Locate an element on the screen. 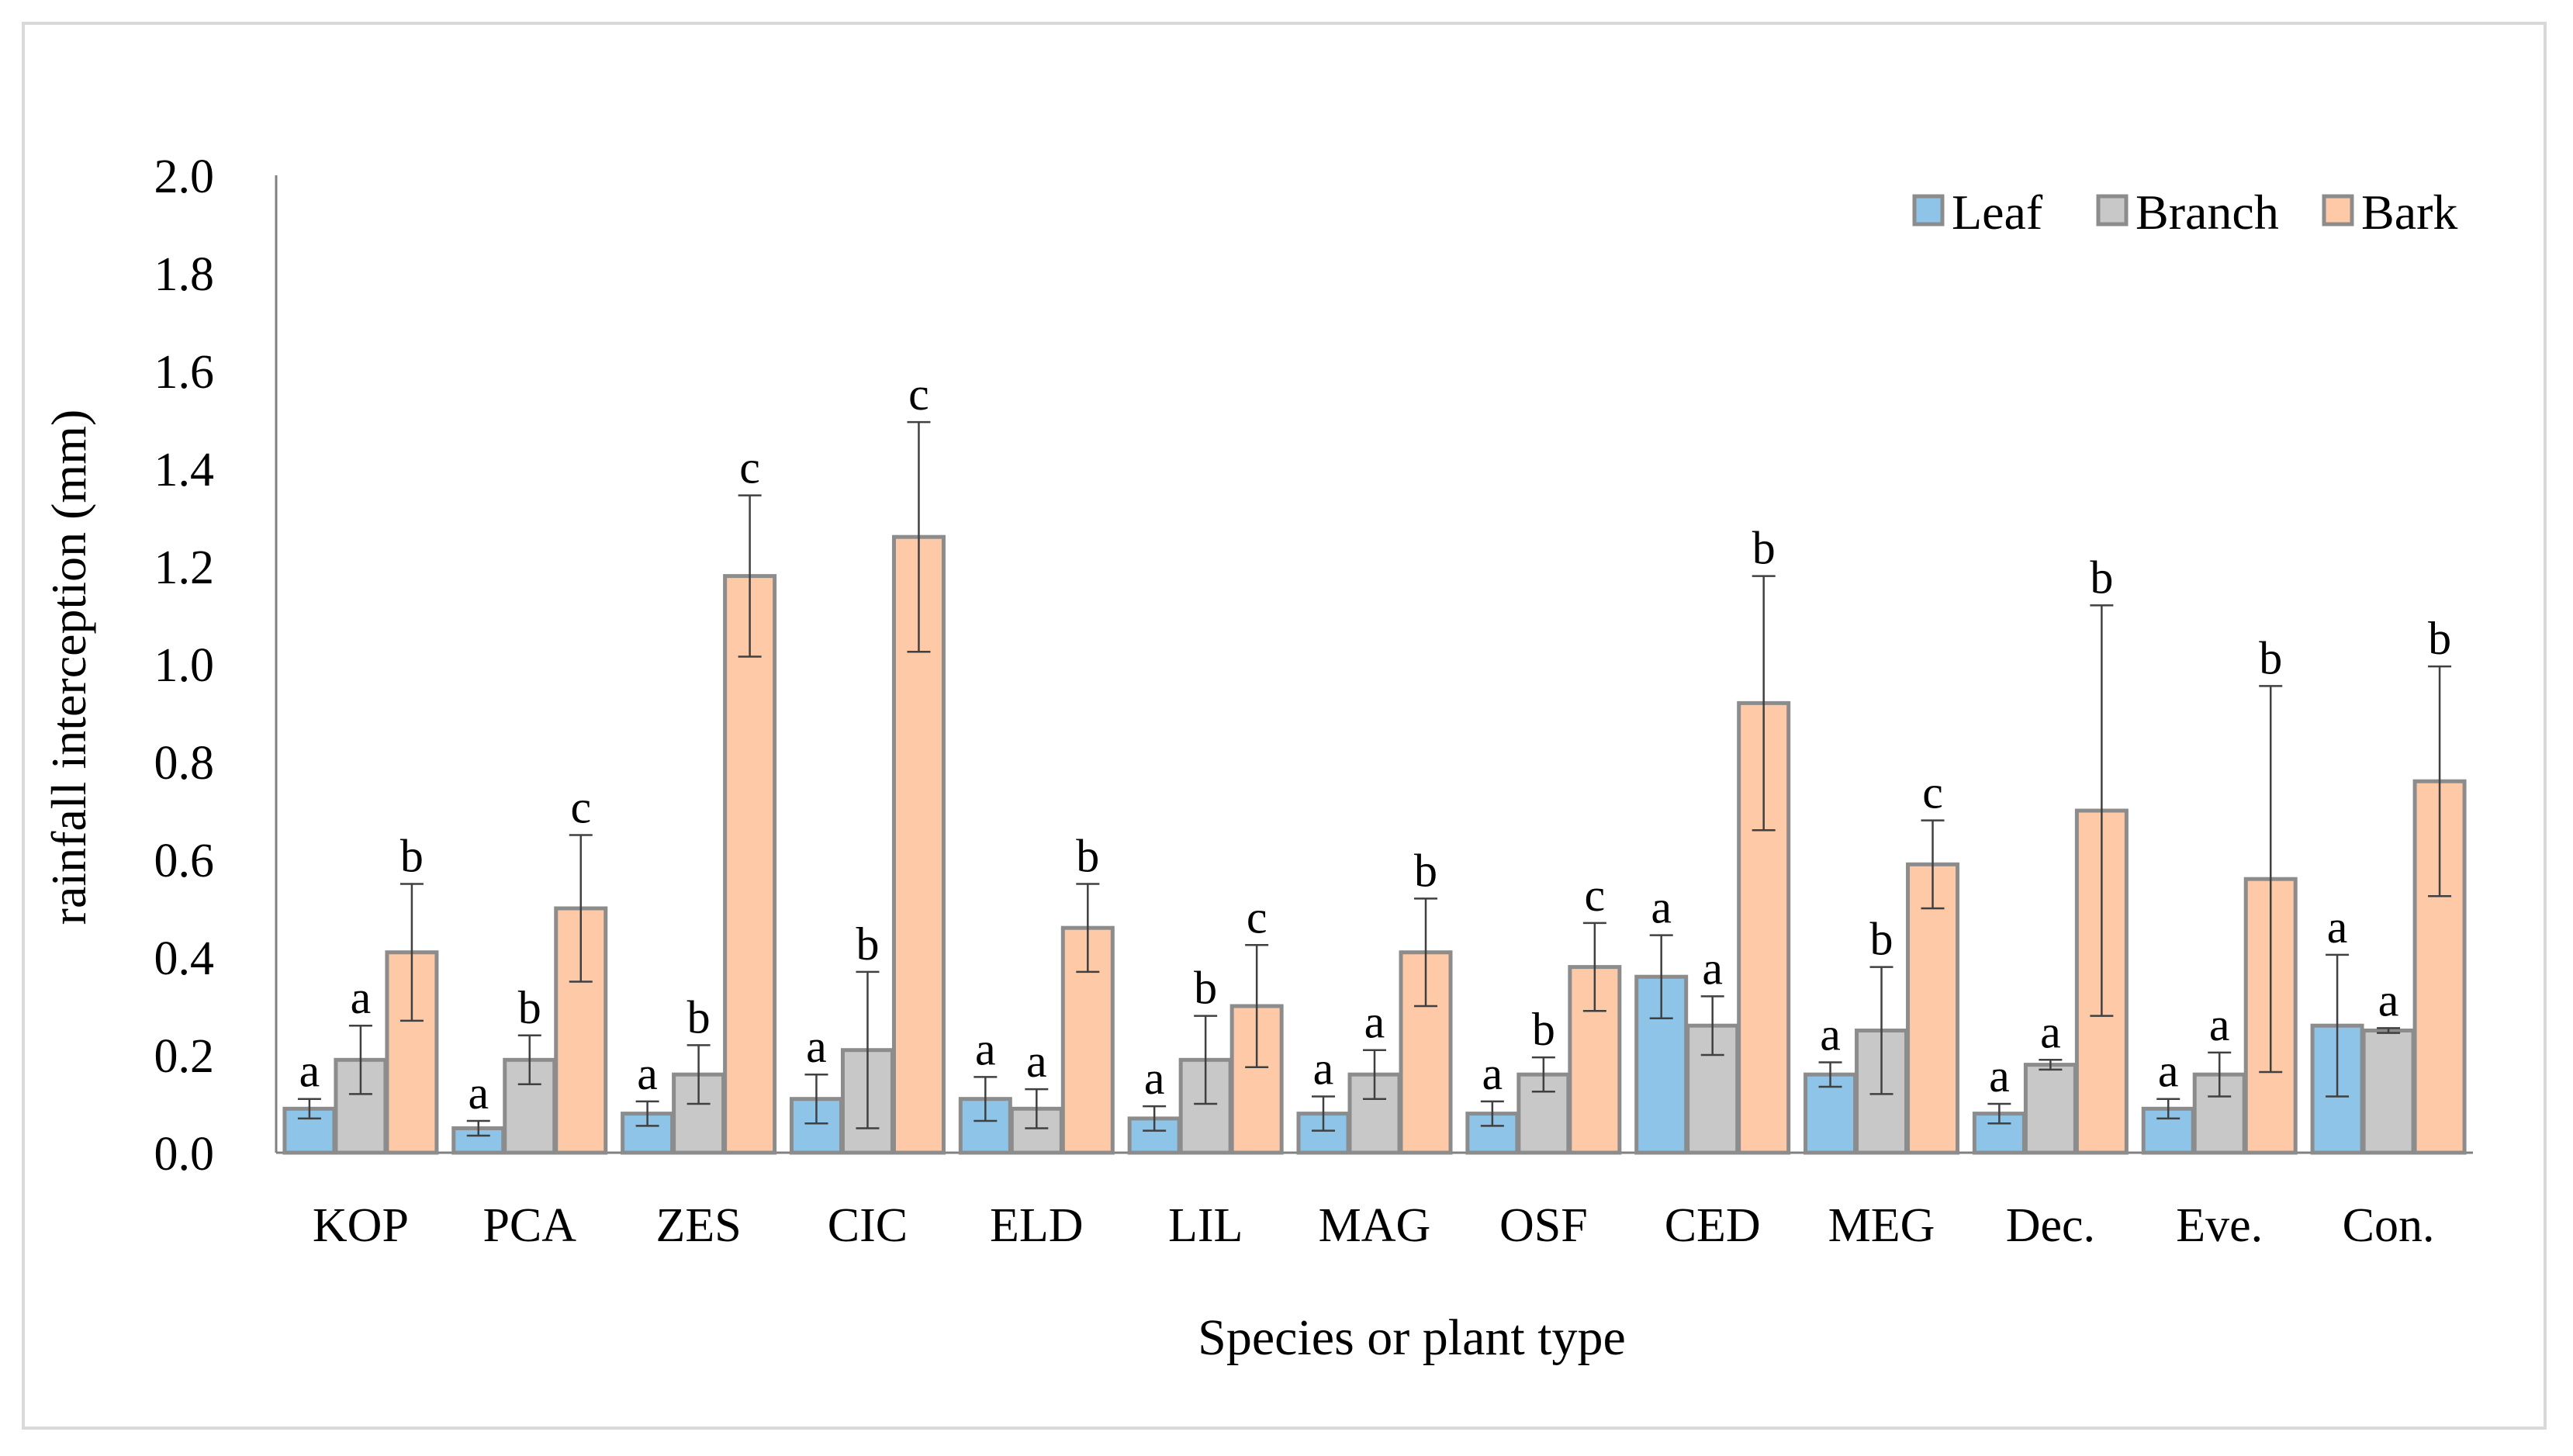 The image size is (2573, 1456). legend-swatch-leaf is located at coordinates (1929, 210).